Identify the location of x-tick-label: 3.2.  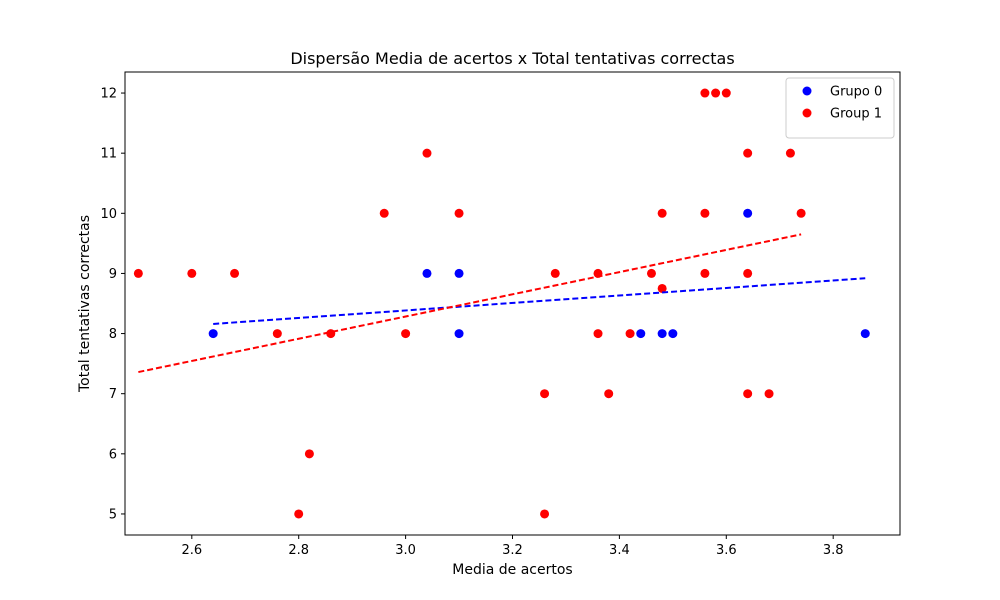
(512, 550).